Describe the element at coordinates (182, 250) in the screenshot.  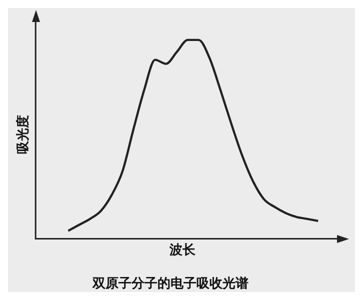
I see `x-axis-title: 波长` at that location.